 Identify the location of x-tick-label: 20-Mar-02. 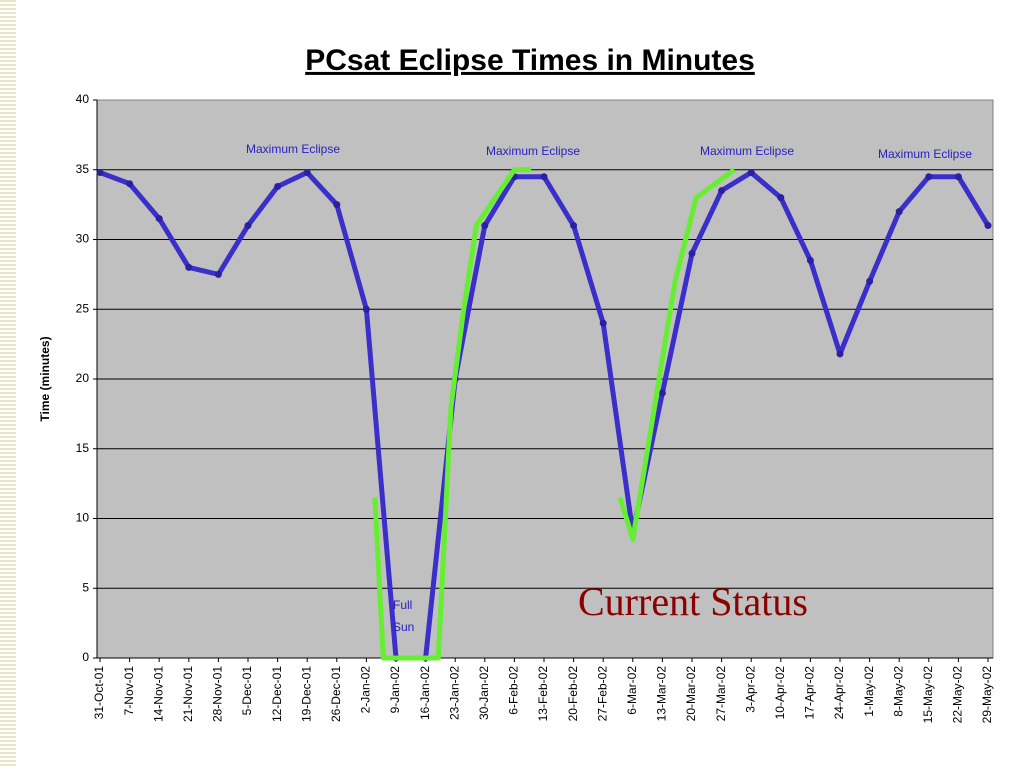
(691, 694).